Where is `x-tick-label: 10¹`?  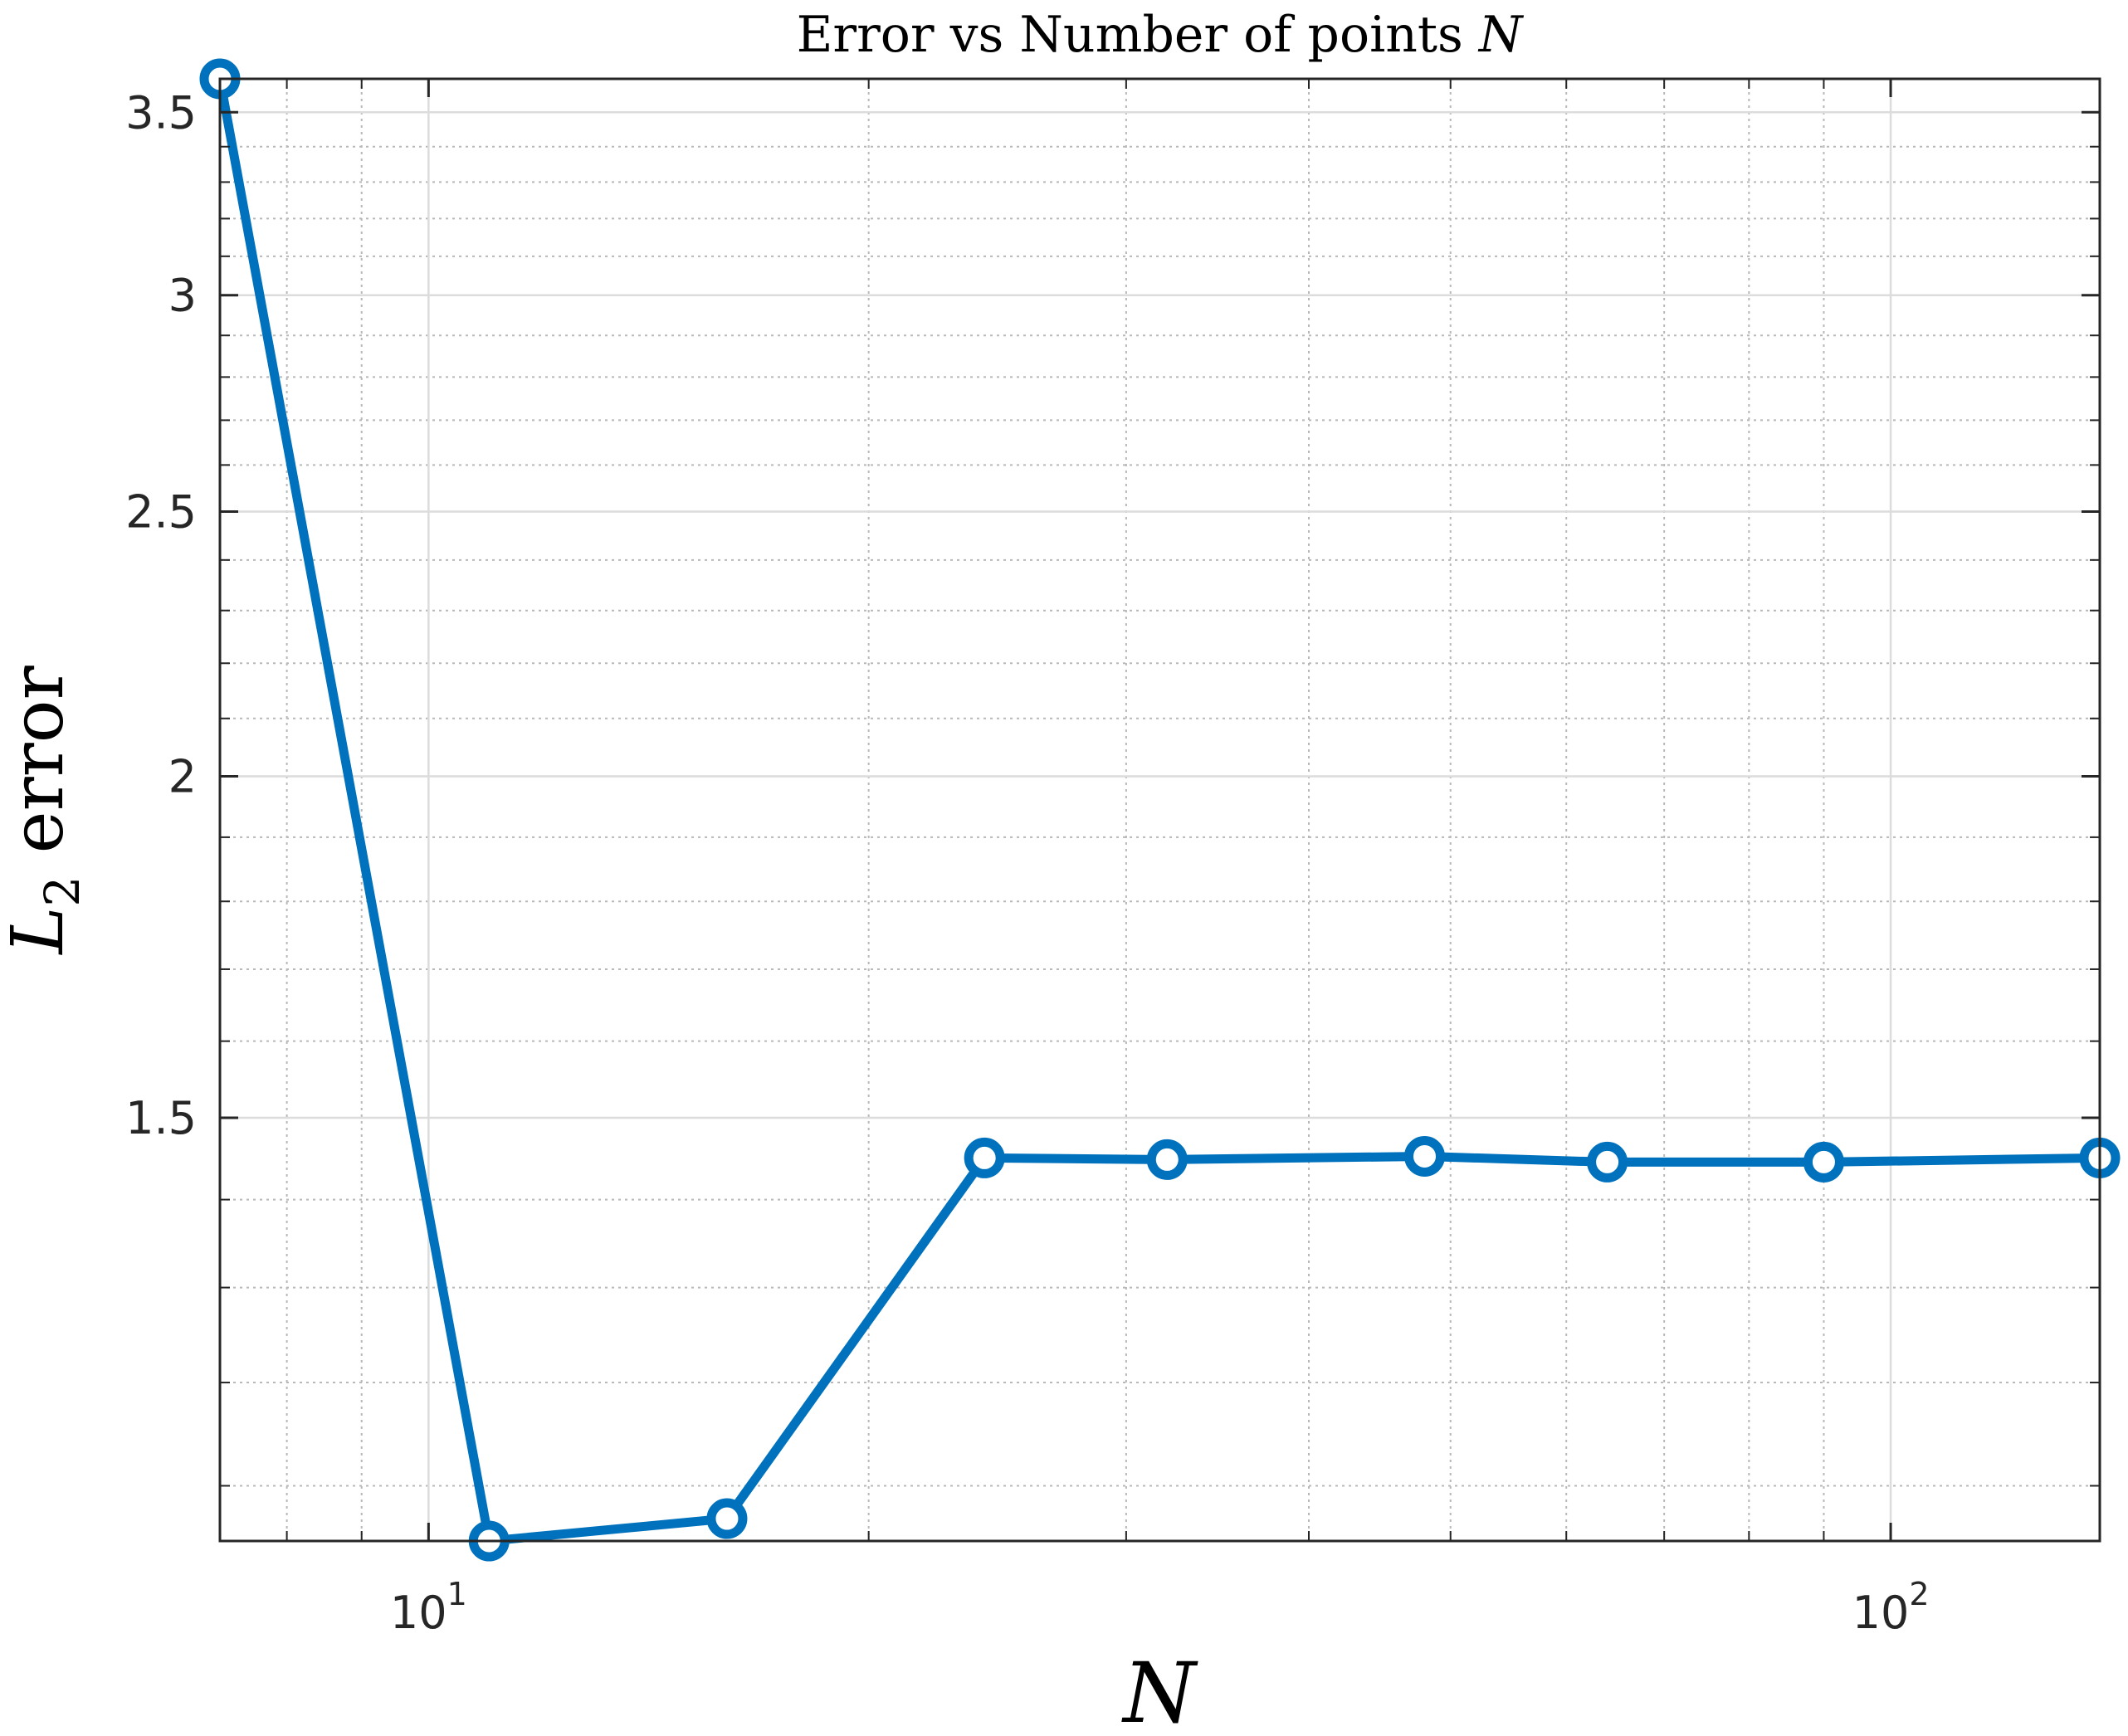
x-tick-label: 10¹ is located at coordinates (428, 1607).